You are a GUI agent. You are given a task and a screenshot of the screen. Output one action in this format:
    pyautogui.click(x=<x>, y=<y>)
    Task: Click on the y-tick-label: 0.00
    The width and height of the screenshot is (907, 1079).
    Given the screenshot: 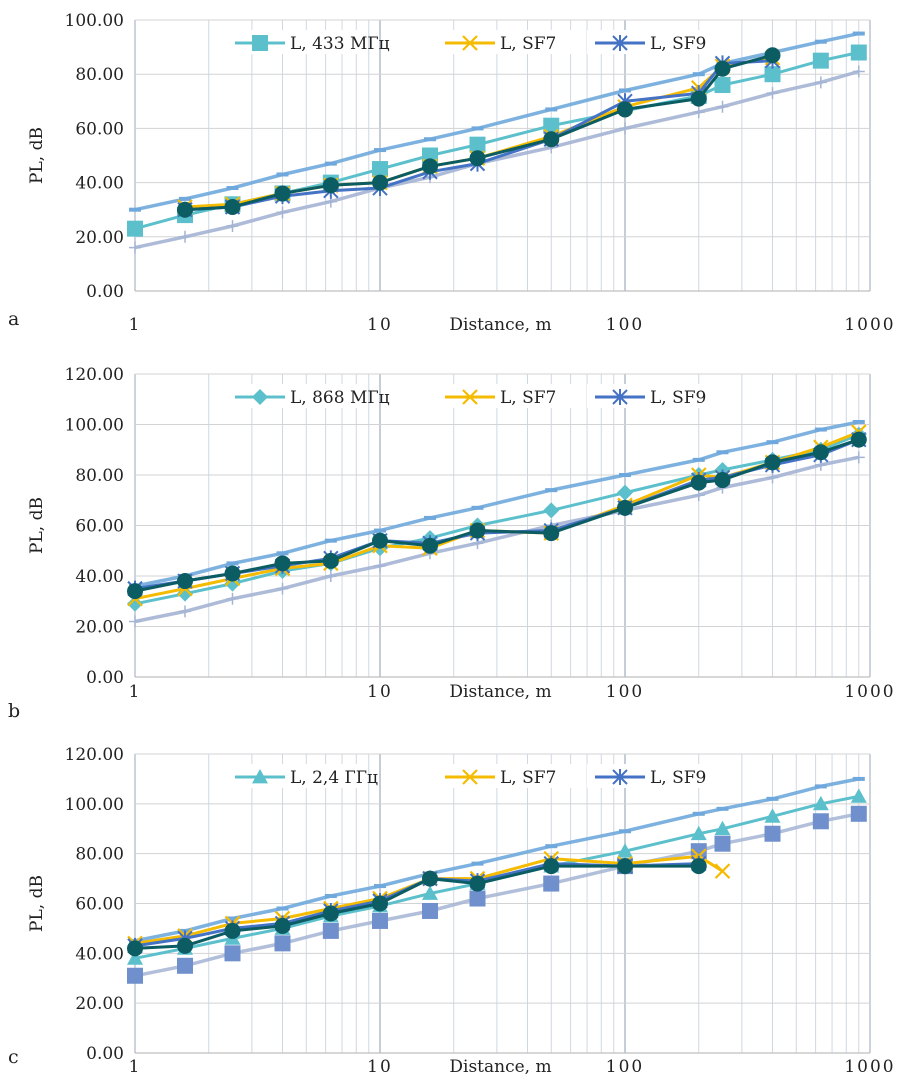 What is the action you would take?
    pyautogui.click(x=105, y=1054)
    